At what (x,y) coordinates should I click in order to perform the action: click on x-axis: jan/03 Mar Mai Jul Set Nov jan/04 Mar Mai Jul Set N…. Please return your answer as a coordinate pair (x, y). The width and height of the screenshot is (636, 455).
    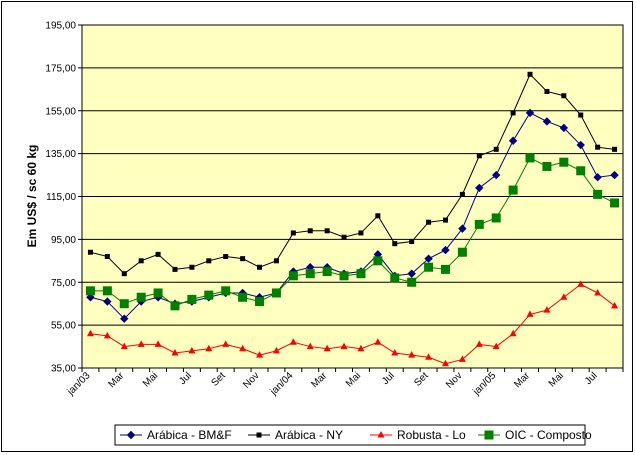
    Looking at the image, I should click on (344, 383).